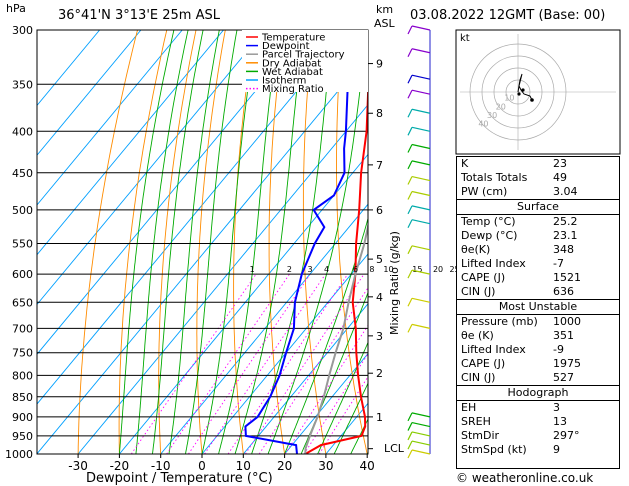 Image resolution: width=629 pixels, height=486 pixels. What do you see at coordinates (538, 192) in the screenshot?
I see `index-row: PW (cm) 3.04` at bounding box center [538, 192].